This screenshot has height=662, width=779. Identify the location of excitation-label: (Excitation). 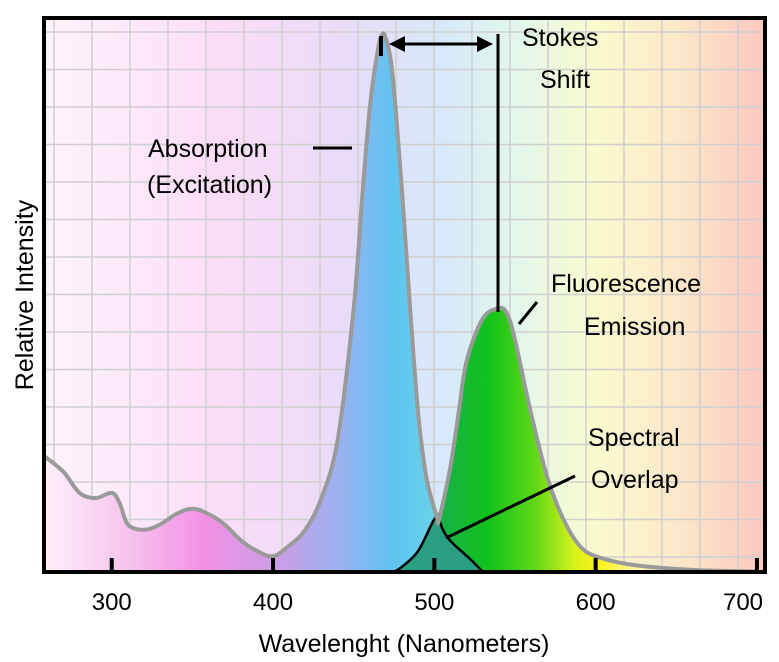
(209, 185).